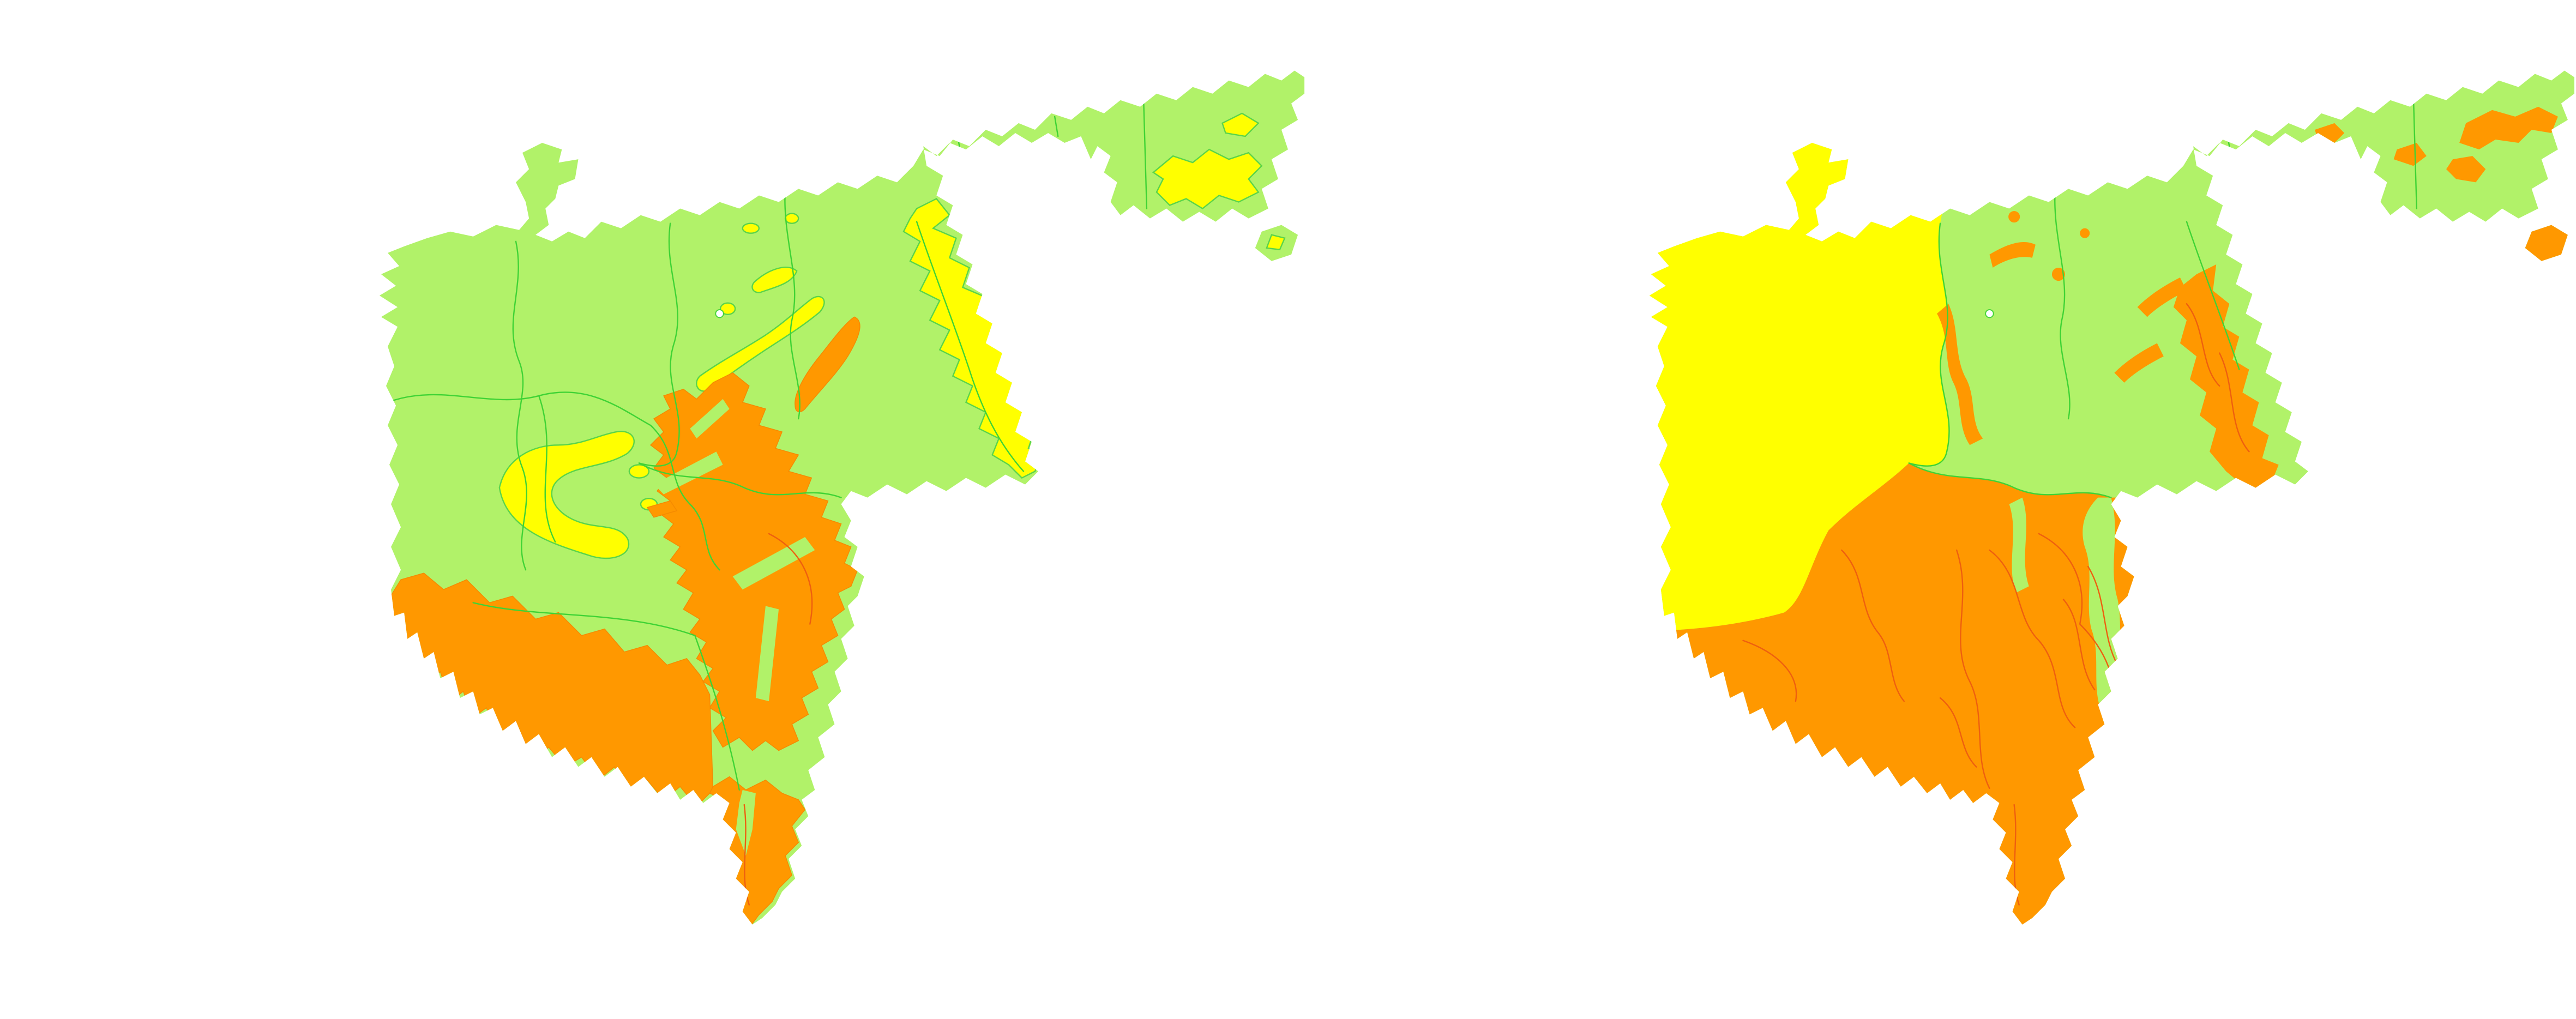  What do you see at coordinates (2012, 255) in the screenshot?
I see `orange-zone-small-snake` at bounding box center [2012, 255].